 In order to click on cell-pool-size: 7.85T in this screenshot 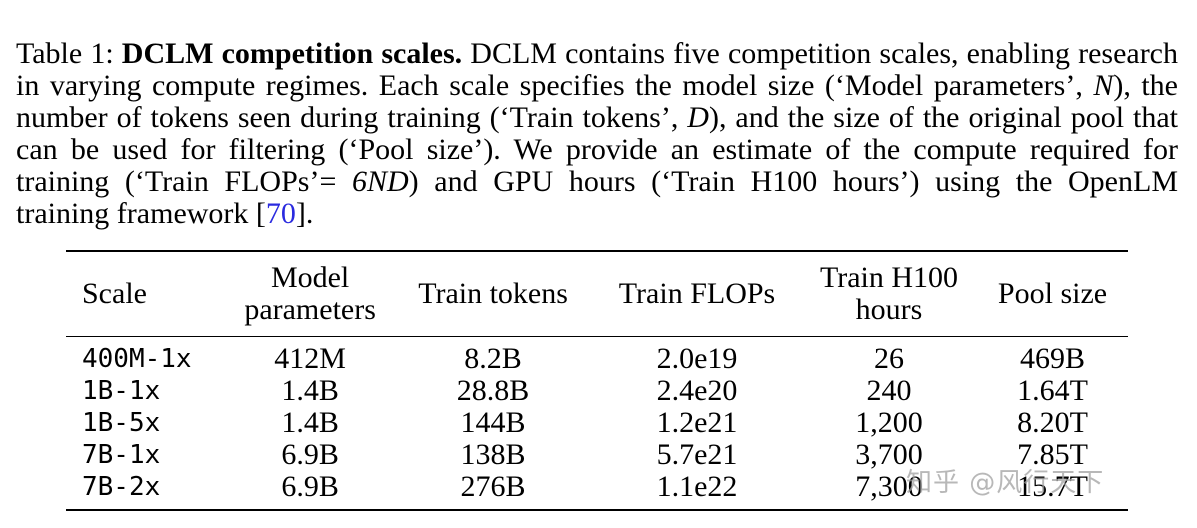, I will do `click(1052, 454)`.